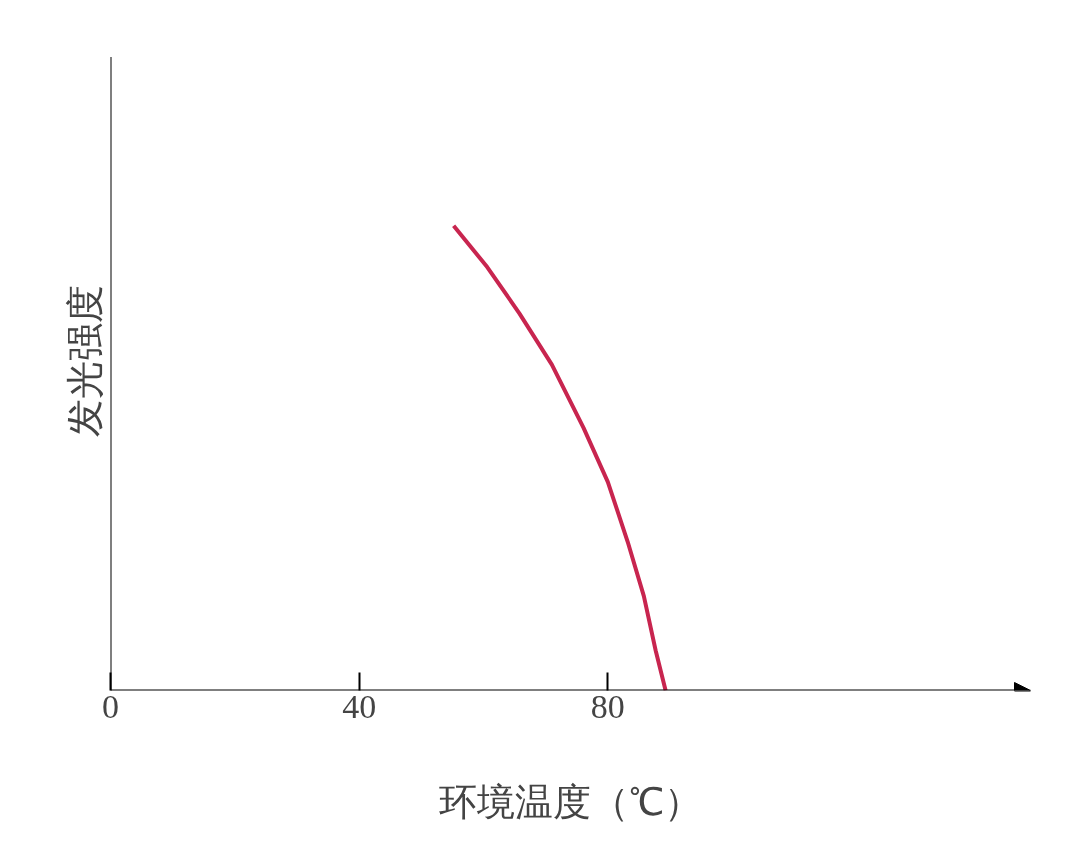 Image resolution: width=1080 pixels, height=846 pixels. Describe the element at coordinates (110, 706) in the screenshot. I see `x-tick-label: 0` at that location.